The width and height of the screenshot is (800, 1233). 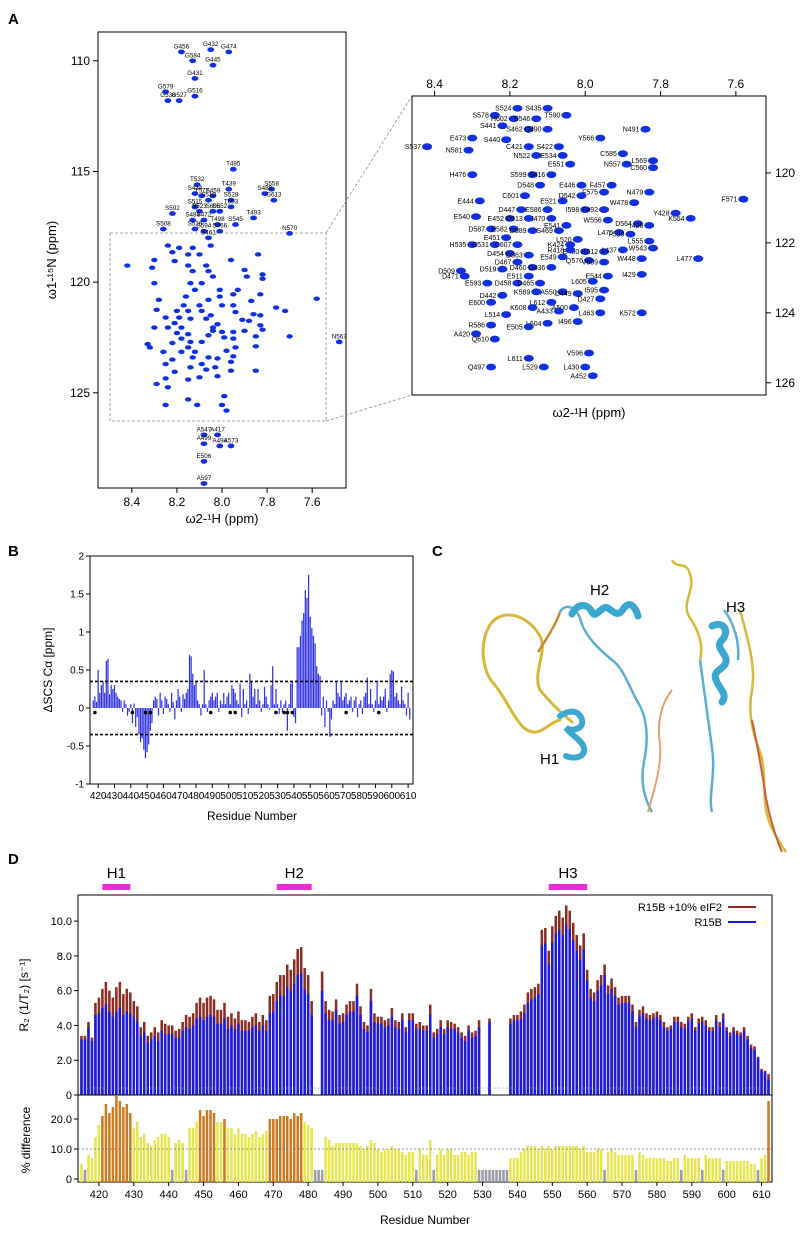 What do you see at coordinates (147, 796) in the screenshot?
I see `x-tick-label: 450` at bounding box center [147, 796].